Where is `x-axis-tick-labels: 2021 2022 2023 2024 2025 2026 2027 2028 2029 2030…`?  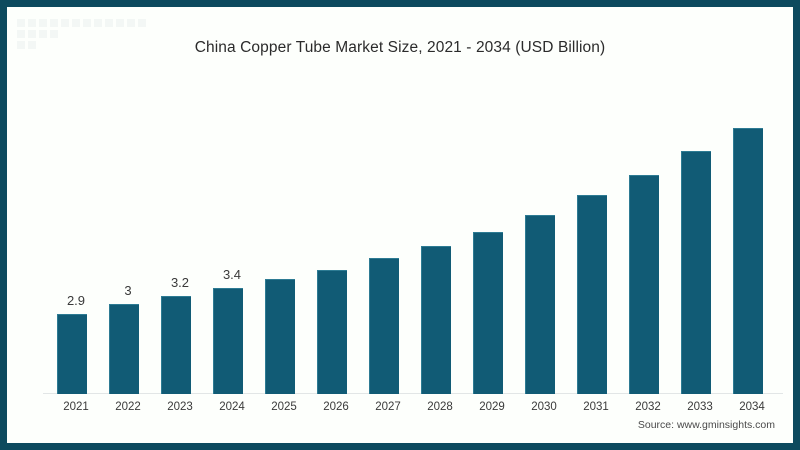 x-axis-tick-labels: 2021 2022 2023 2024 2025 2026 2027 2028 2029 2030… is located at coordinates (410, 411).